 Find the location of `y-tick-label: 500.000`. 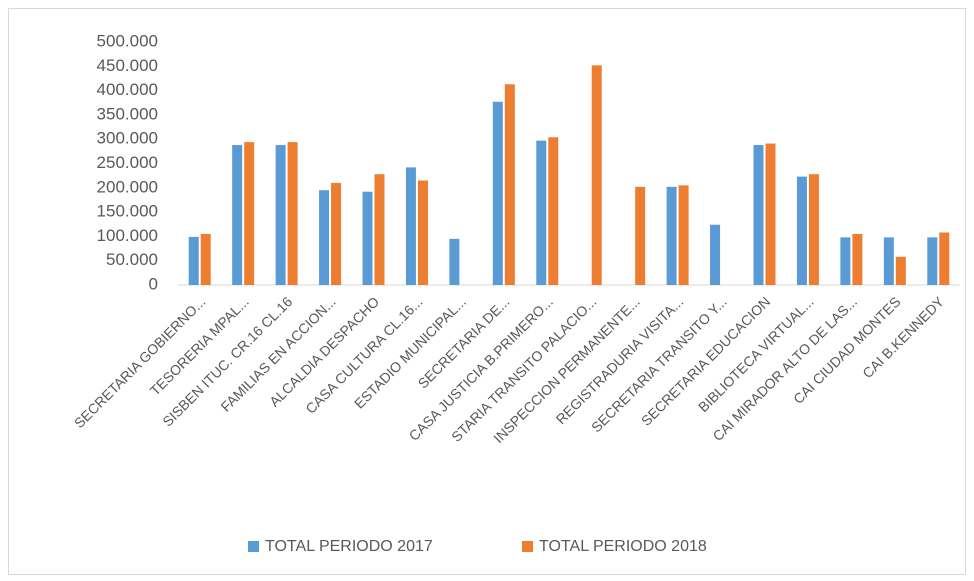

y-tick-label: 500.000 is located at coordinates (127, 40).